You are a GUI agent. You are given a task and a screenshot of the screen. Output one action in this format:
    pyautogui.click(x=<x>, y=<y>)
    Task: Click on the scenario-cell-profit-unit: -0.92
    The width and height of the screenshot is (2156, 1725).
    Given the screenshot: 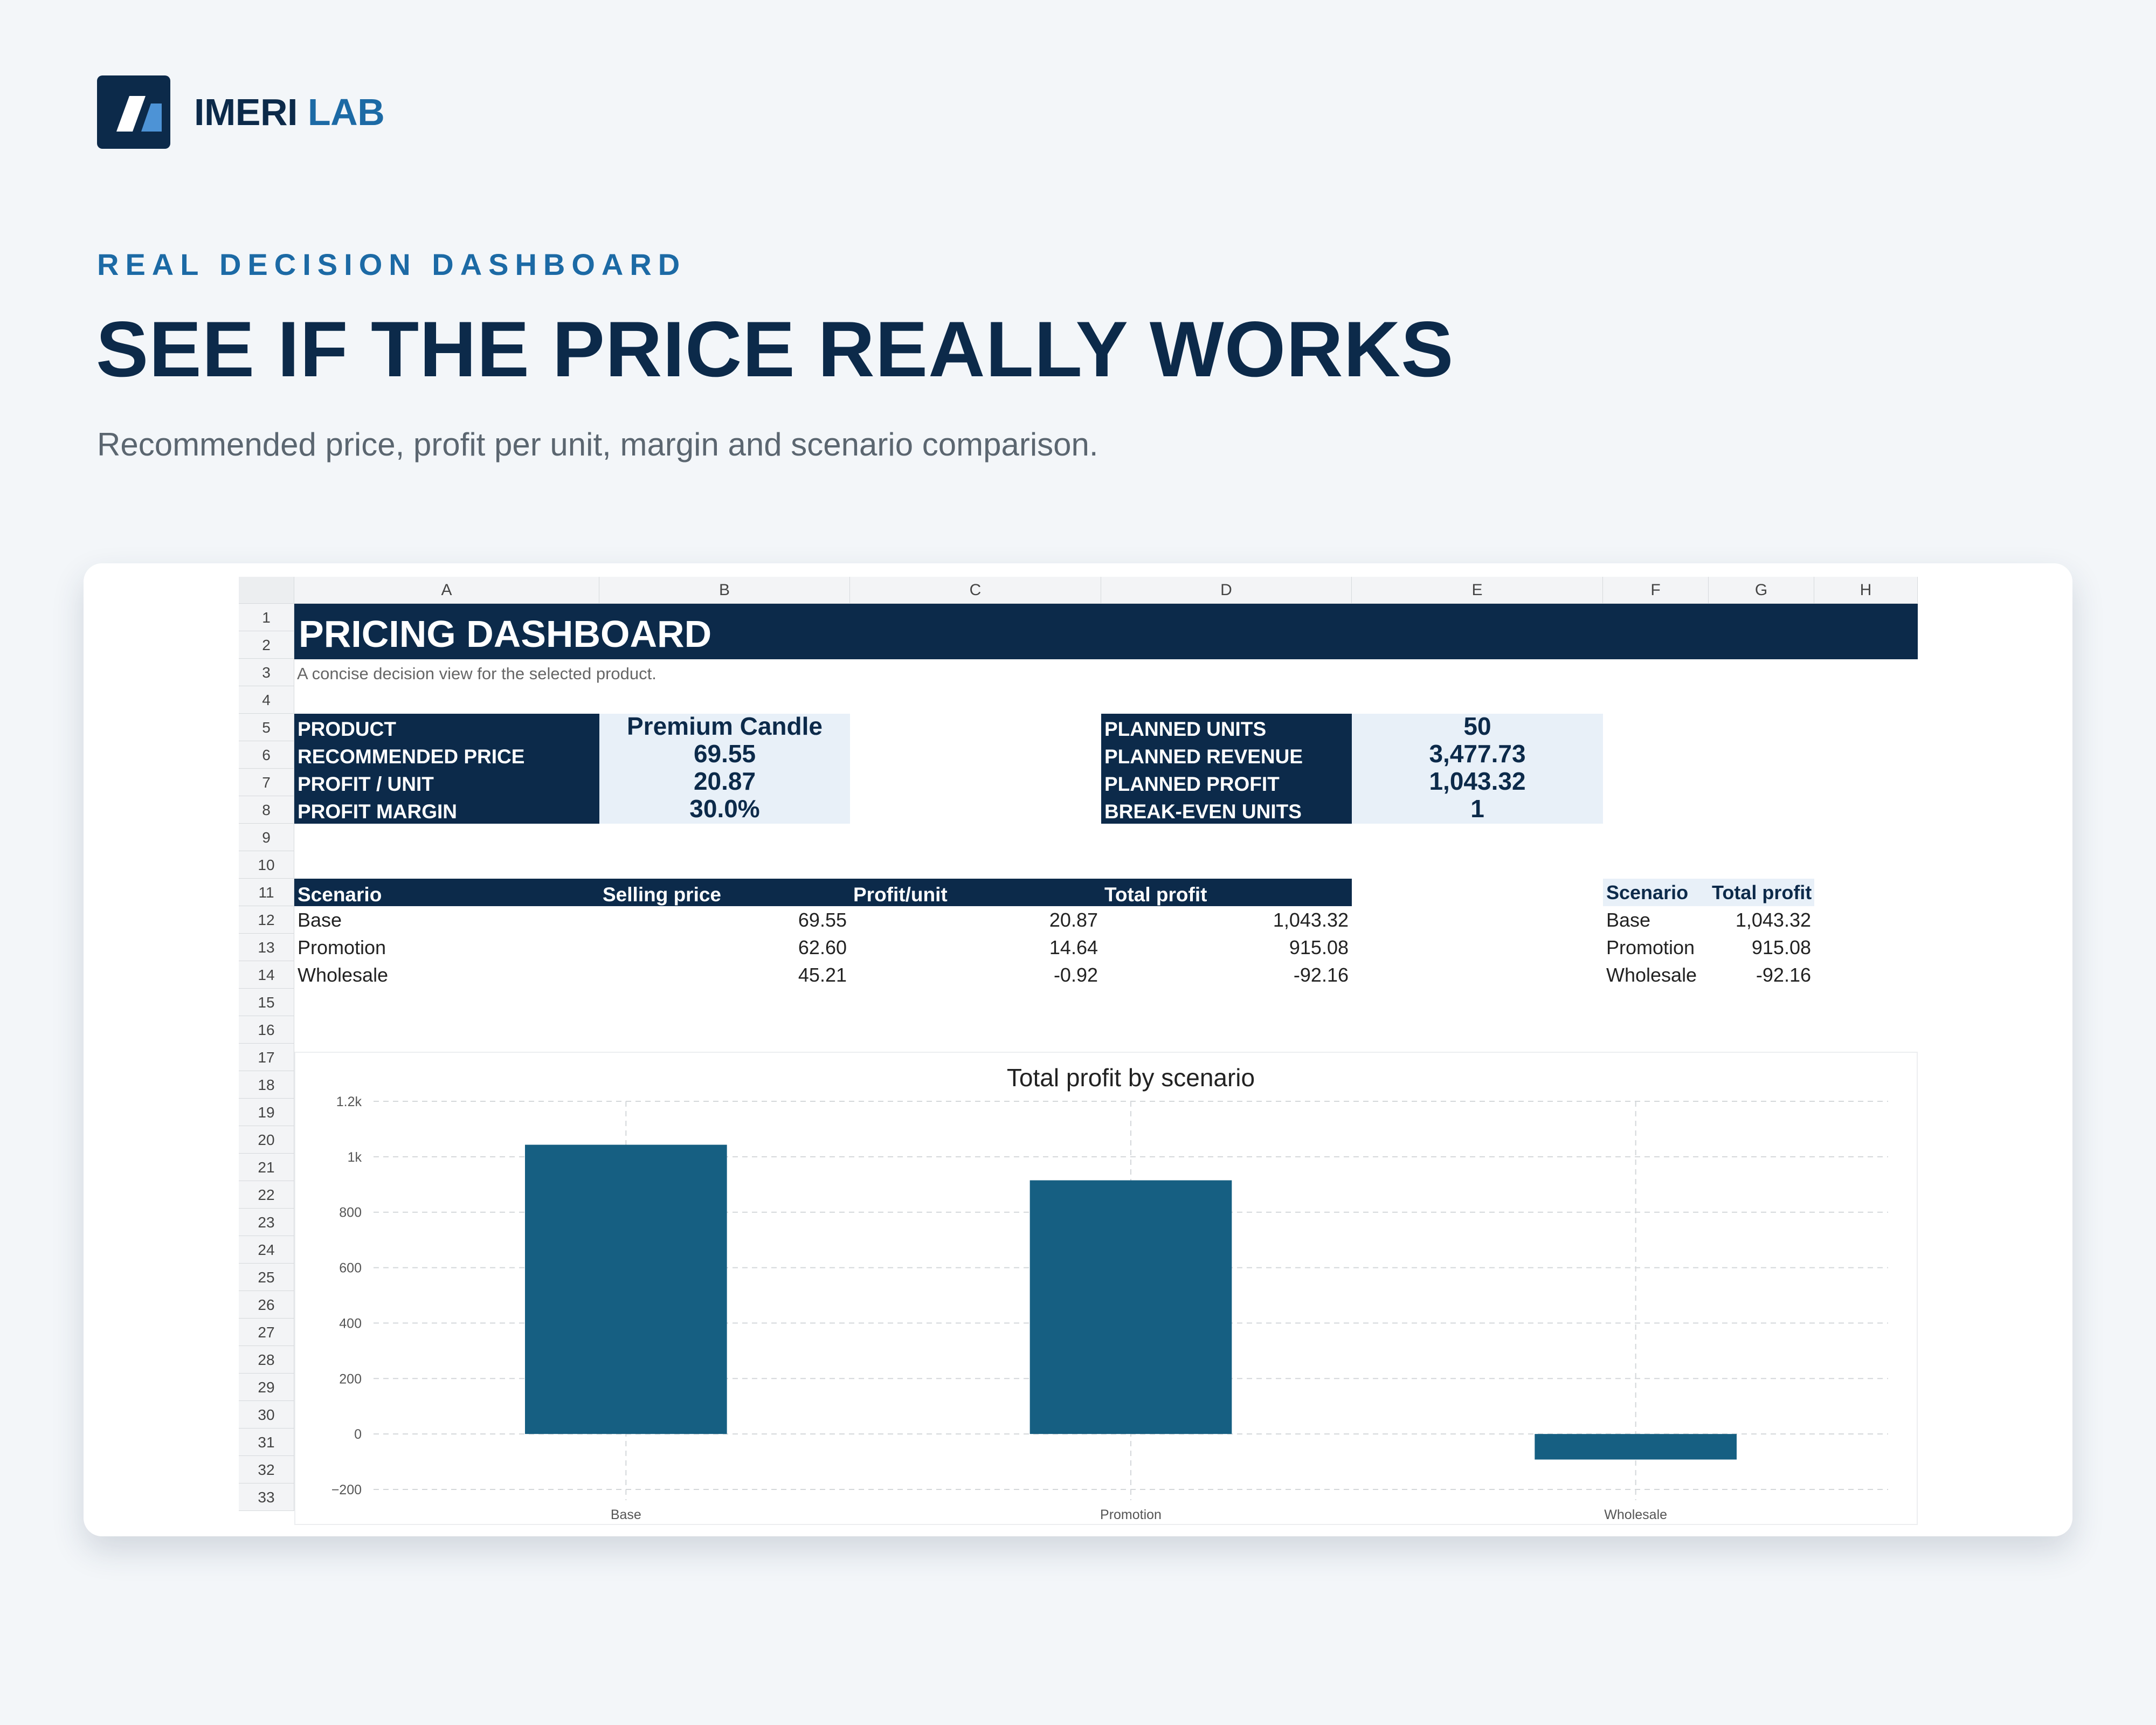 What is the action you would take?
    pyautogui.click(x=1075, y=975)
    